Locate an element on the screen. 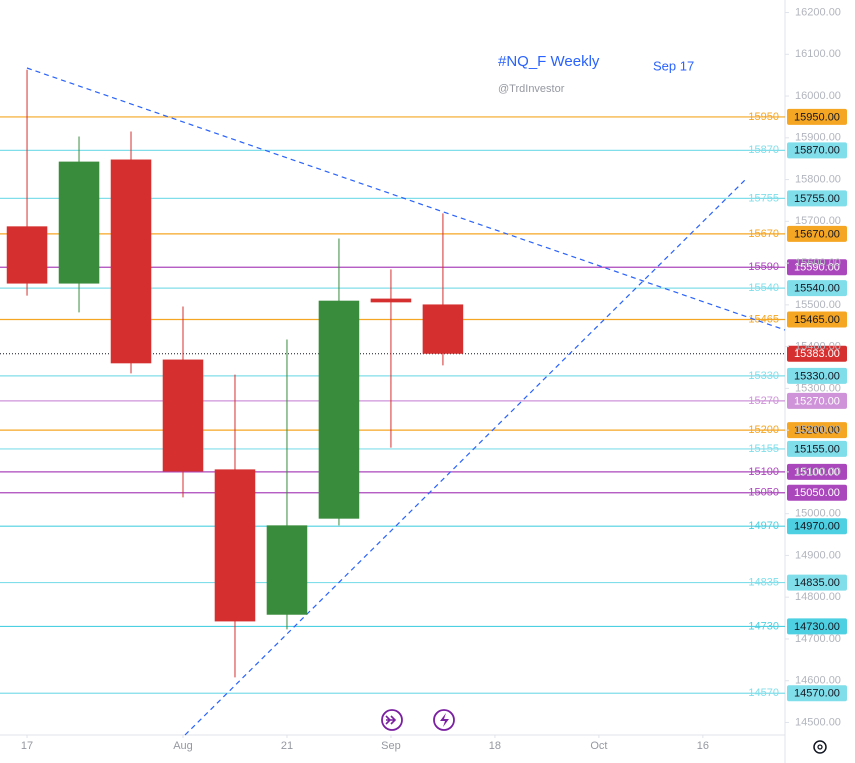  level-tag: 14970.00 is located at coordinates (817, 527).